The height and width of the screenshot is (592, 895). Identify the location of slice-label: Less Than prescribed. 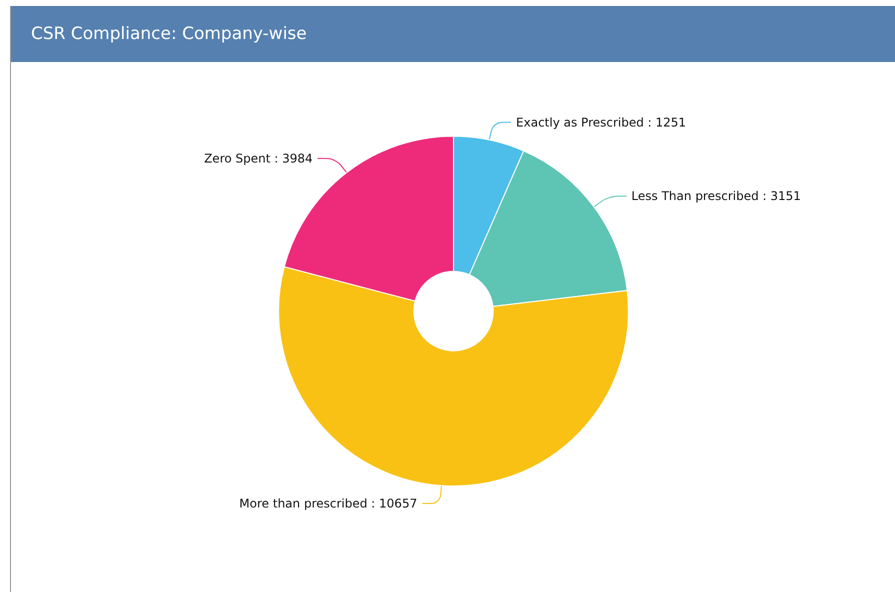
(695, 196).